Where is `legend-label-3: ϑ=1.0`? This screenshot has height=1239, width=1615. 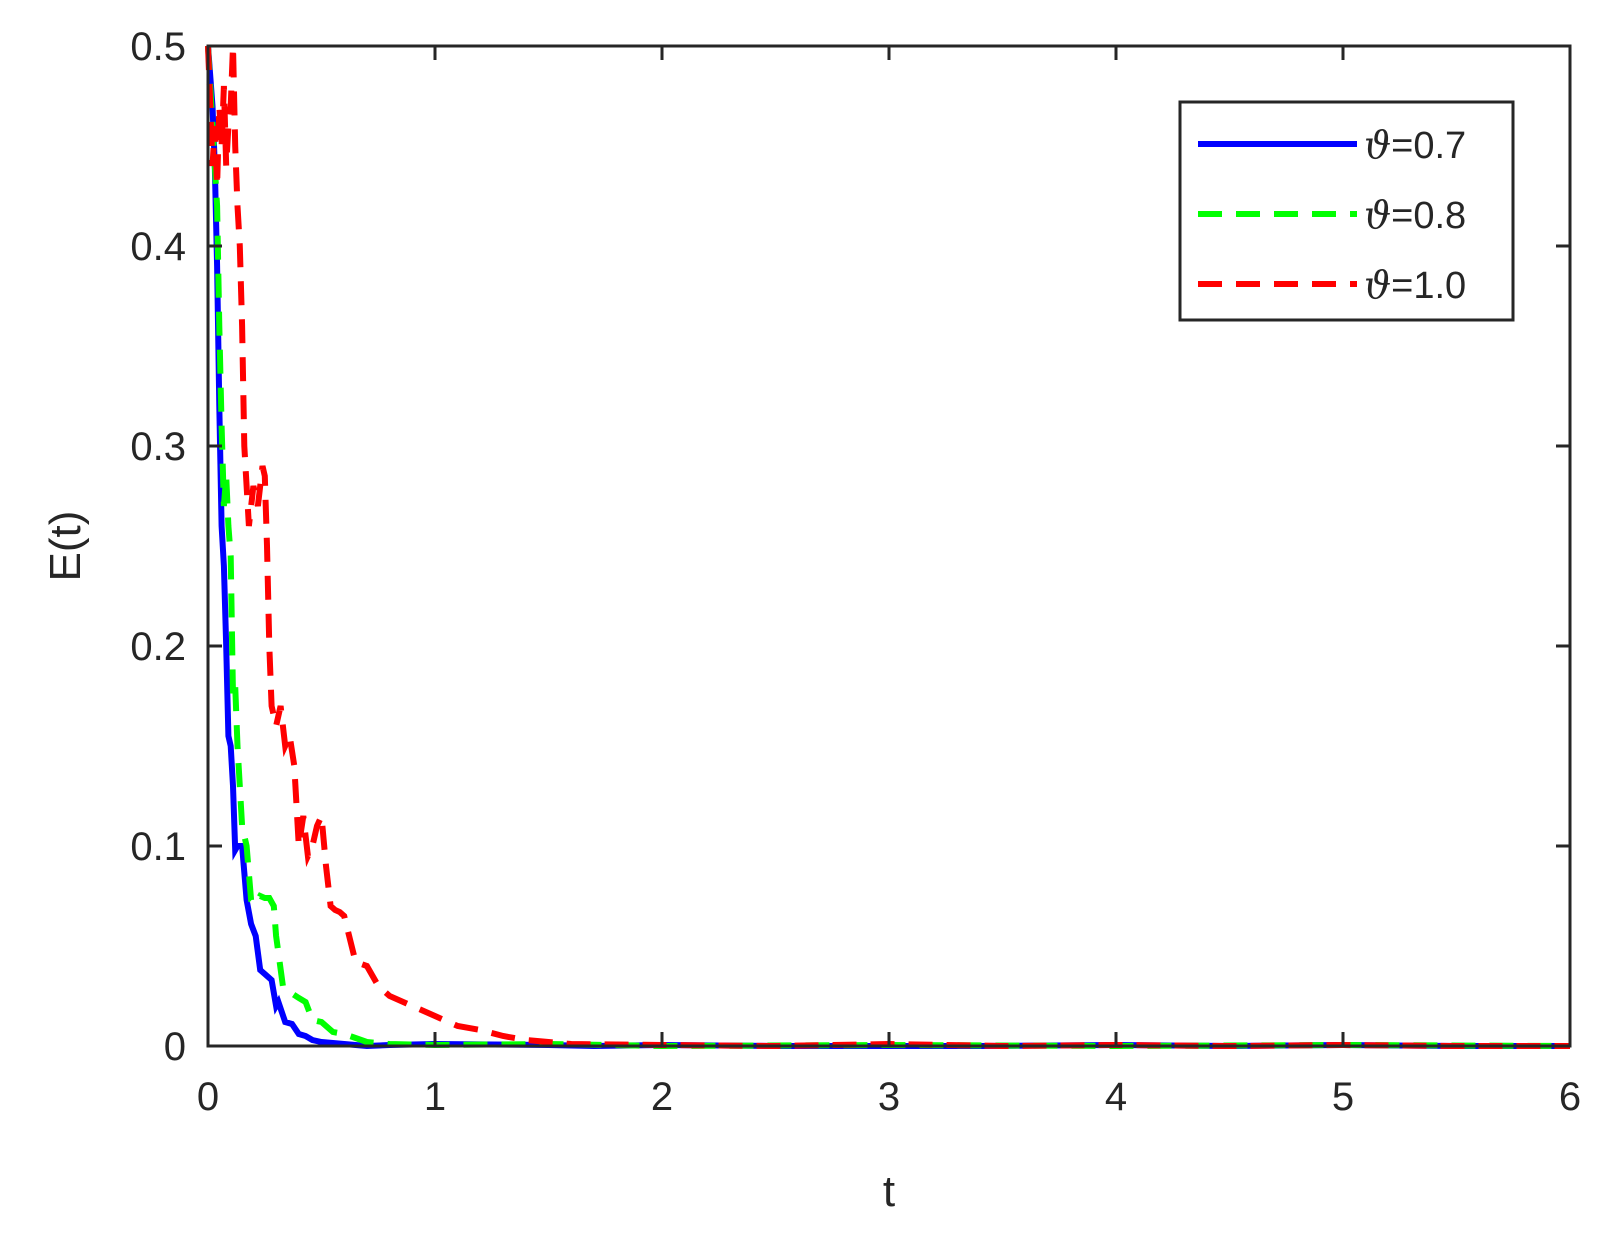
legend-label-3: ϑ=1.0 is located at coordinates (1415, 285).